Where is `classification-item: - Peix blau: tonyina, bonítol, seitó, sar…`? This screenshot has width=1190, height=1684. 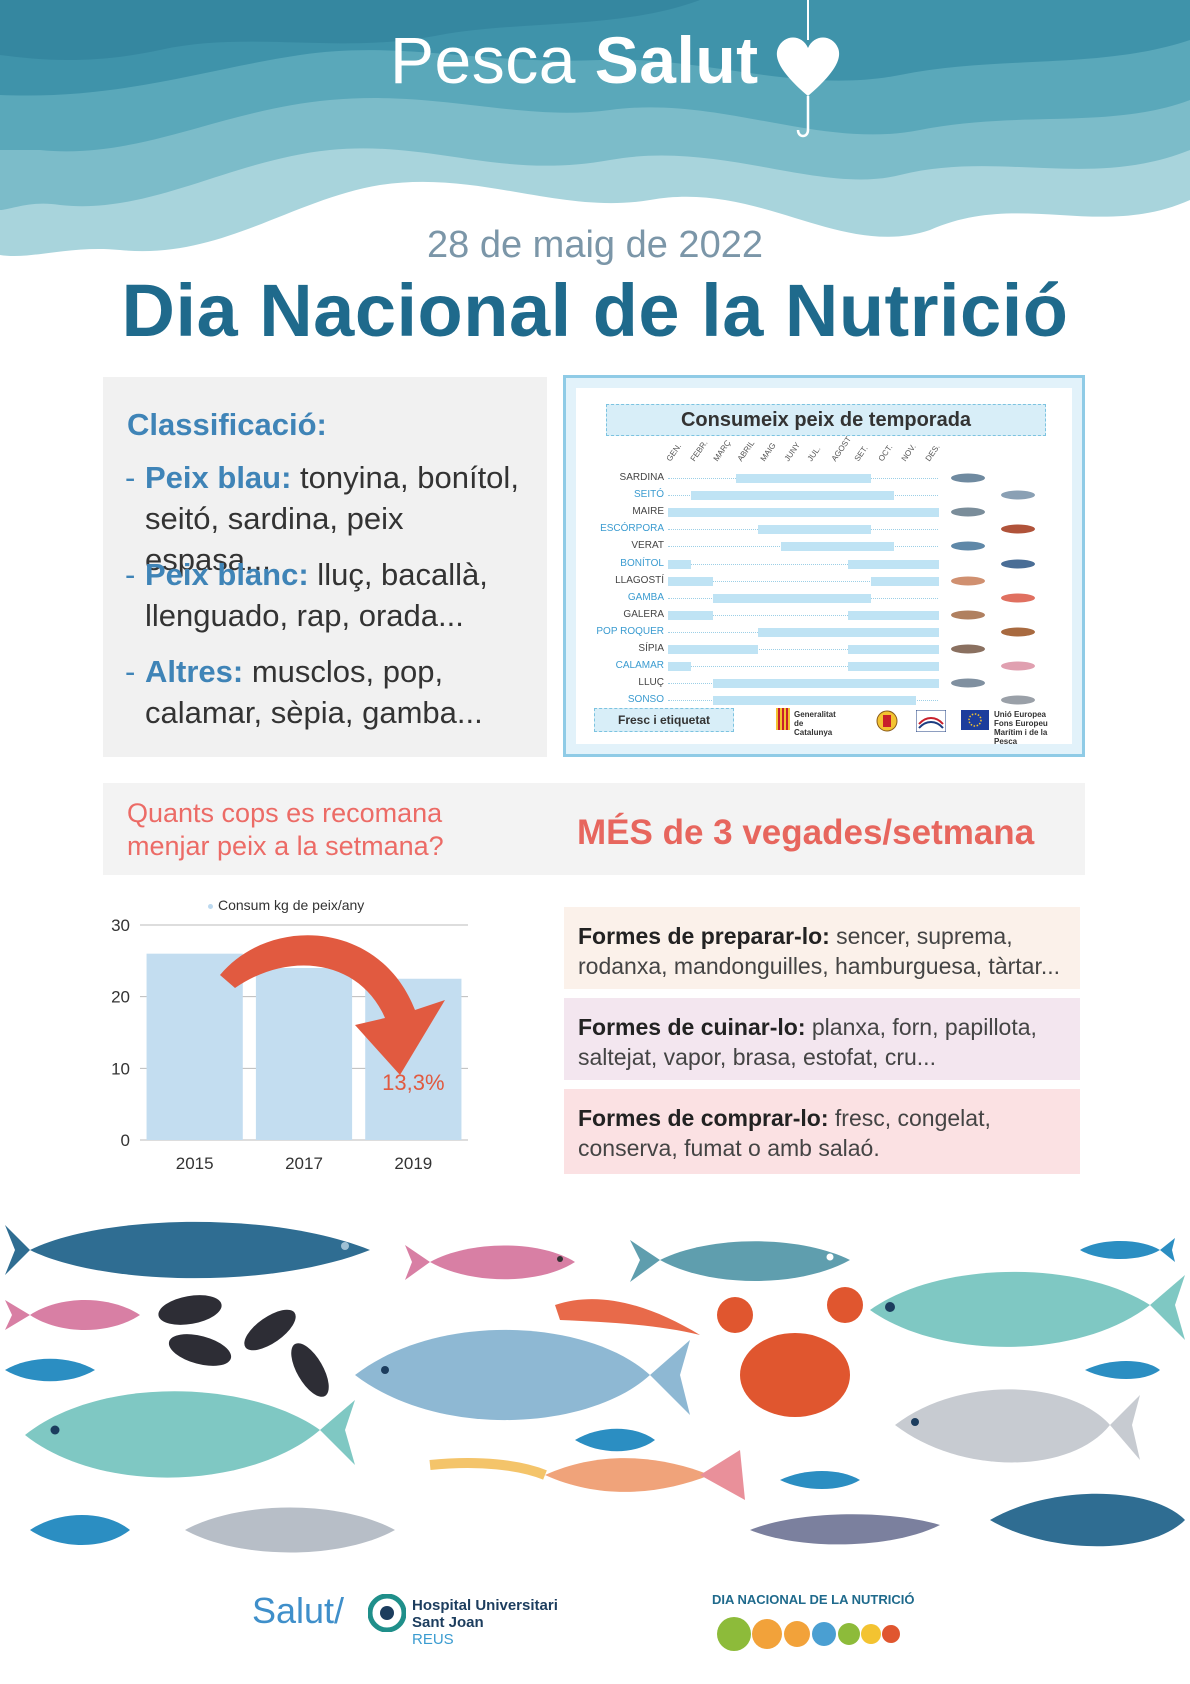
classification-item: - Peix blau: tonyina, bonítol, seitó, sar… is located at coordinates (322, 518).